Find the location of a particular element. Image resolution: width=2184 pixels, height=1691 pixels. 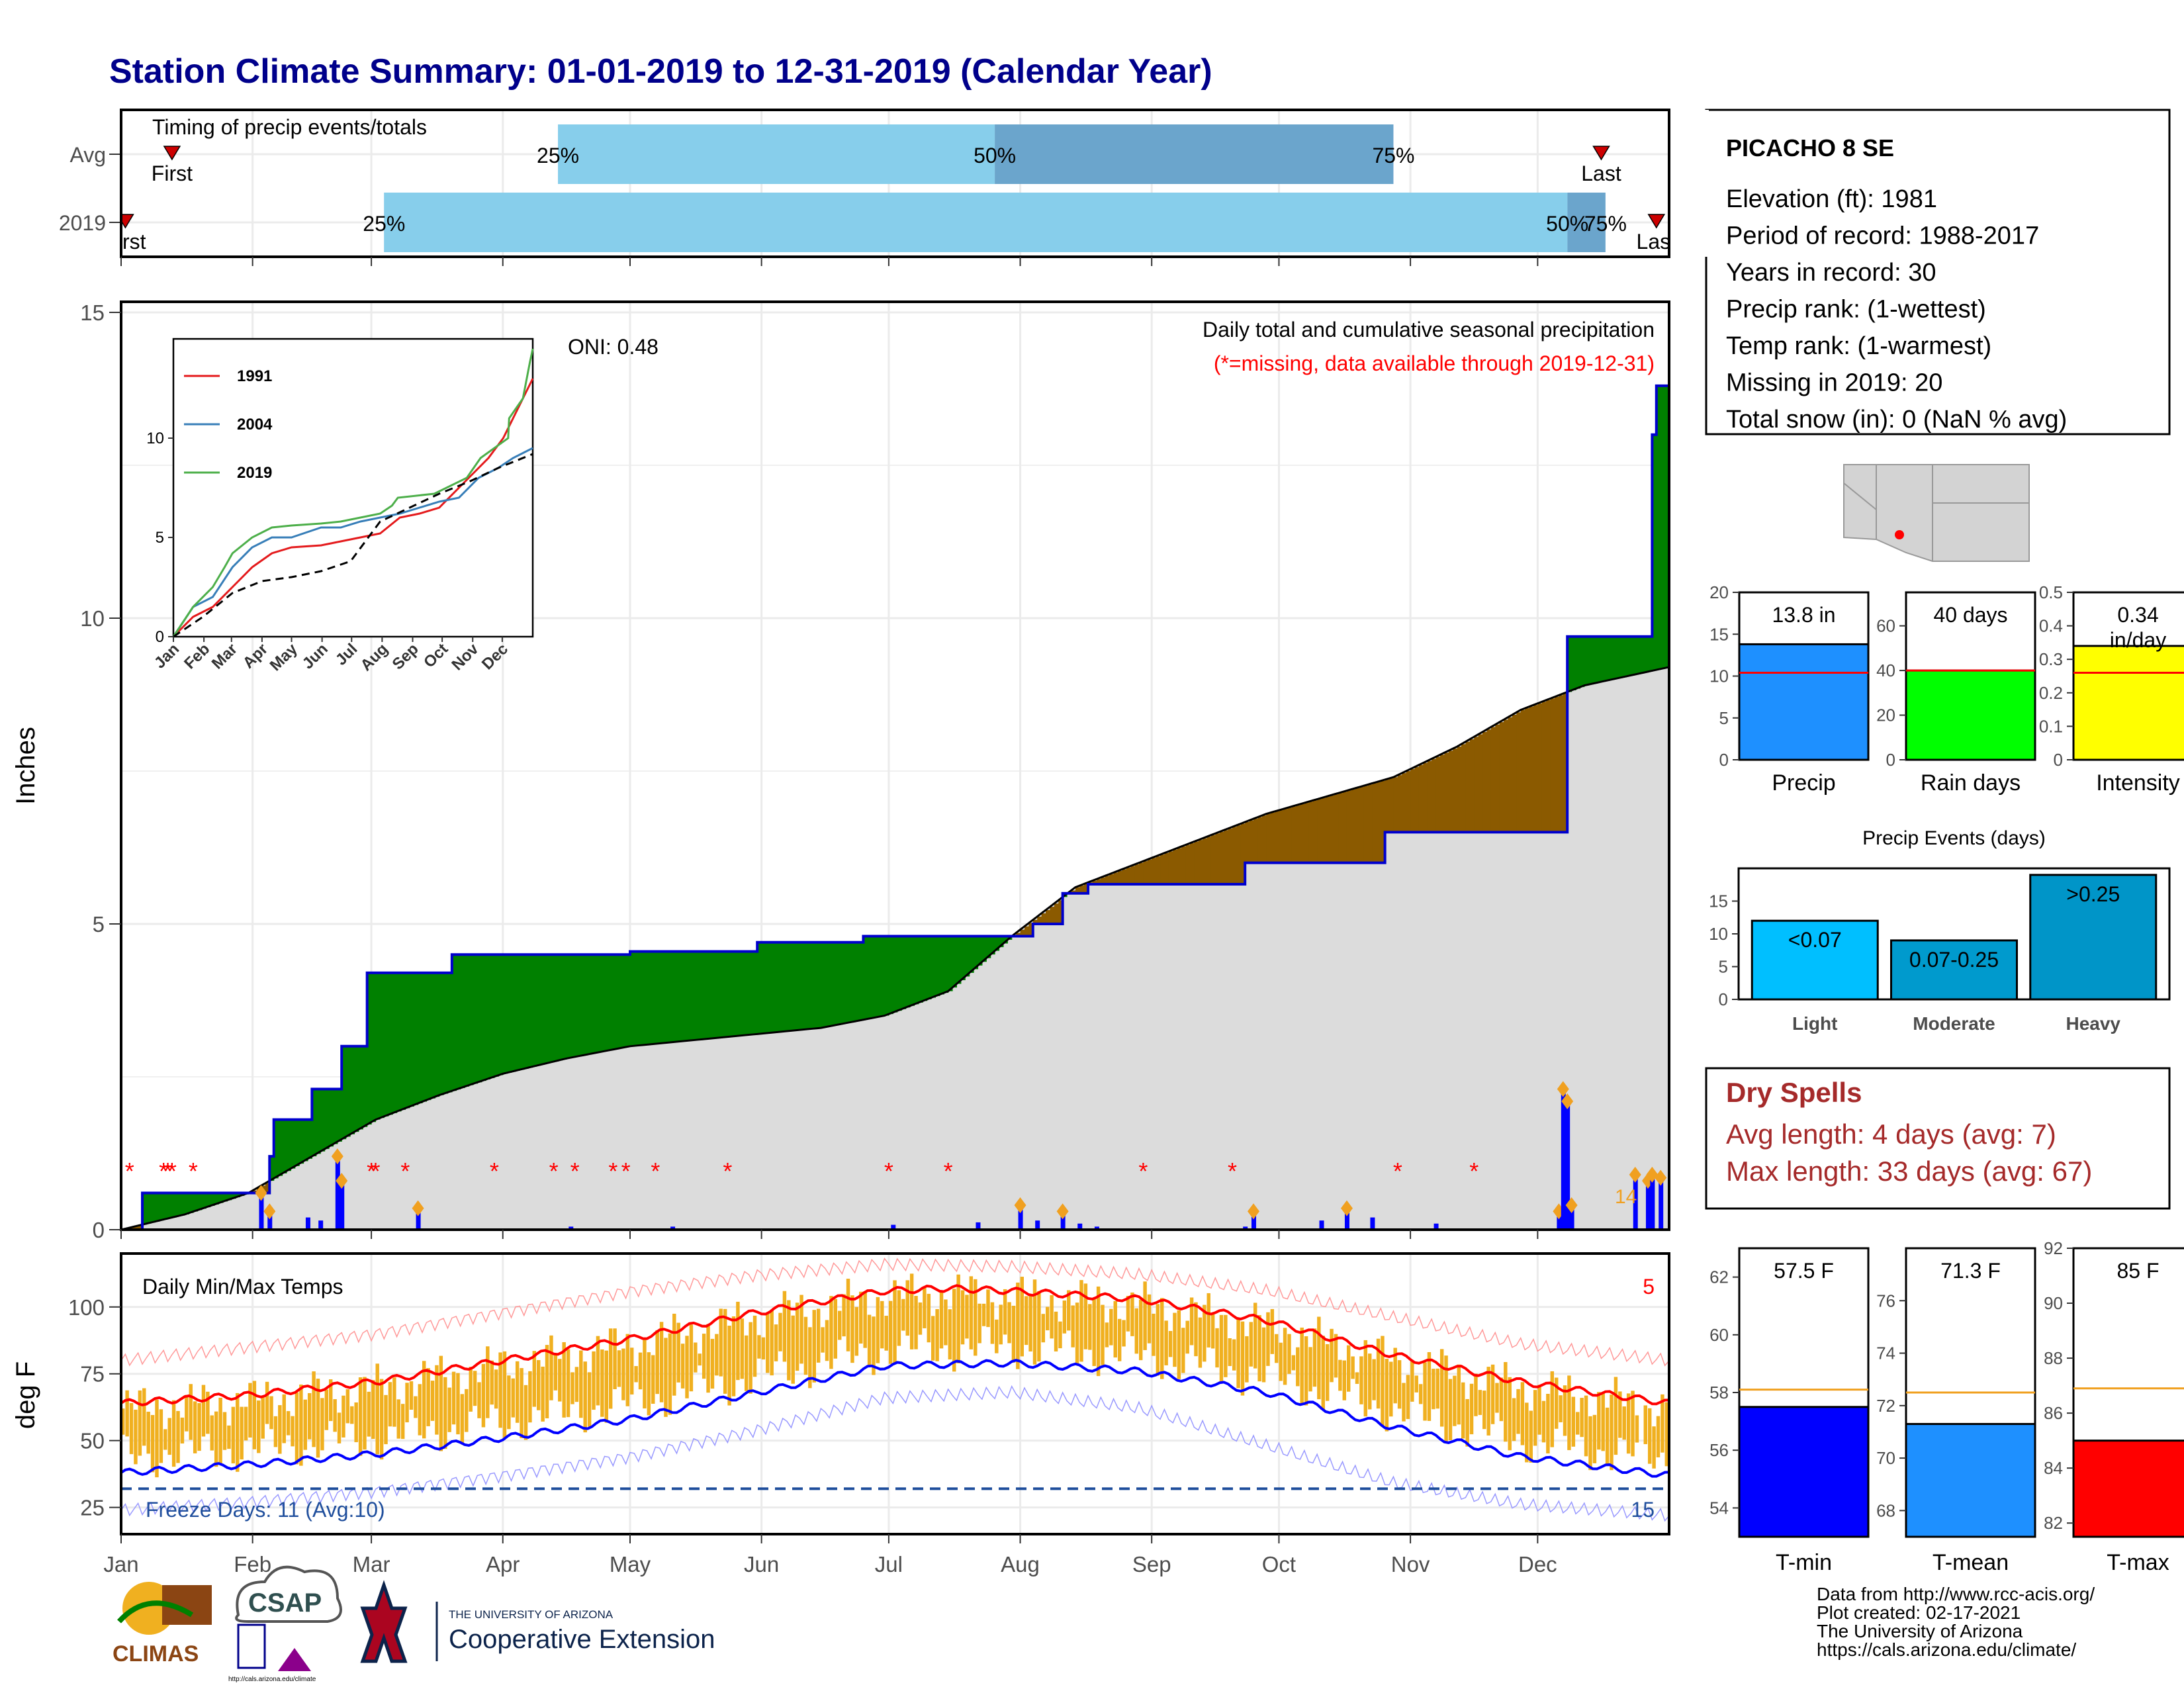

dry-spells-title: Dry Spells is located at coordinates (1794, 1092).